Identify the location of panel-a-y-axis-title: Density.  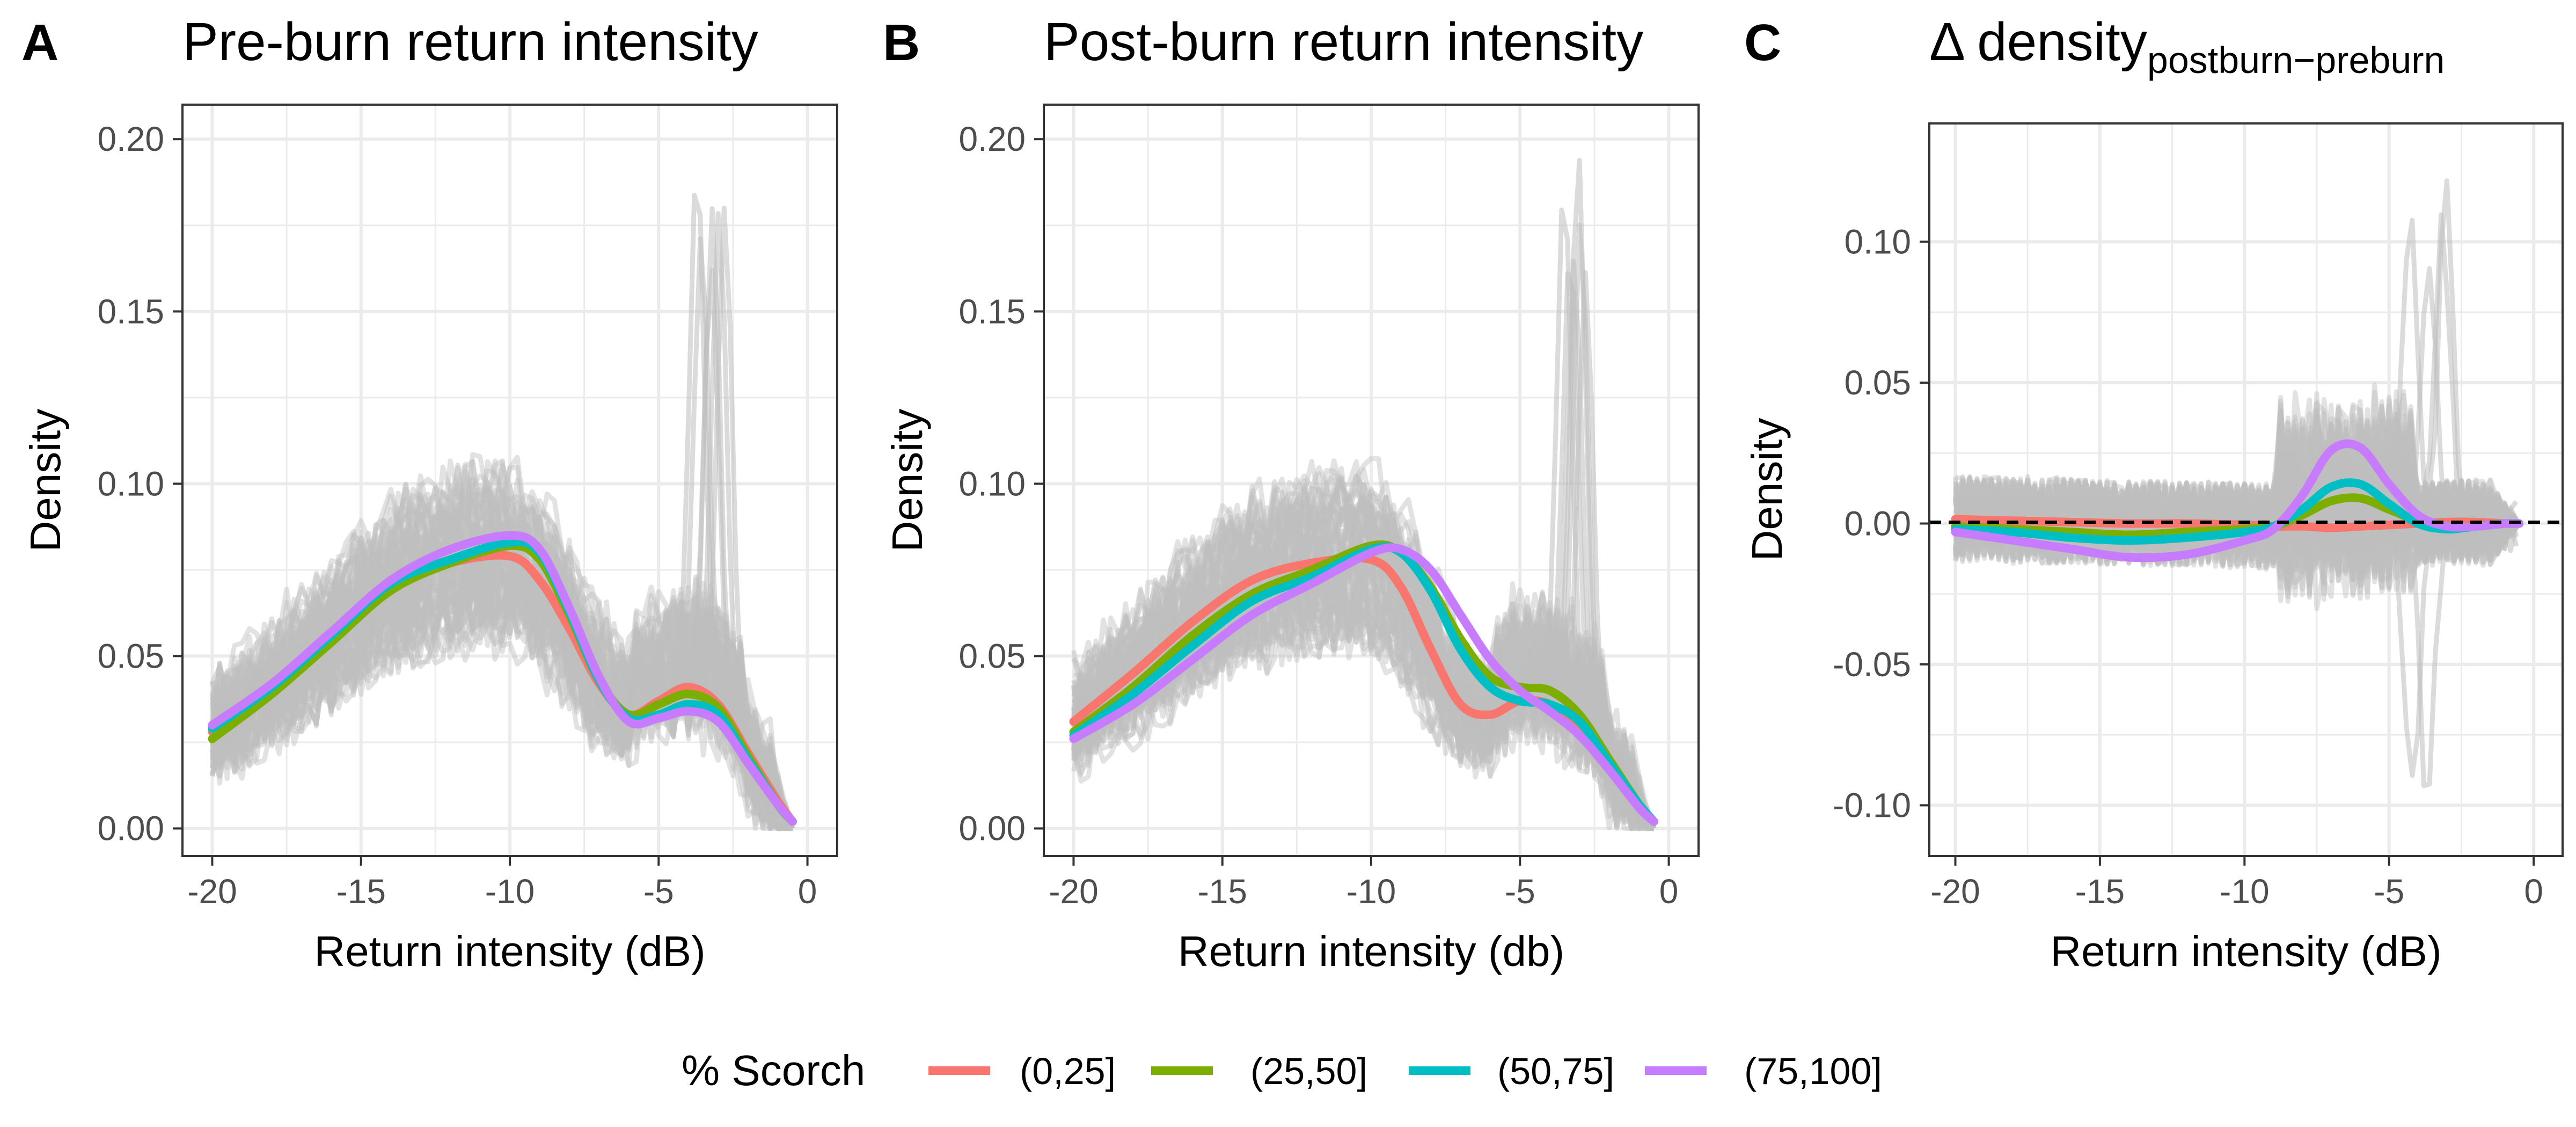
(45, 480).